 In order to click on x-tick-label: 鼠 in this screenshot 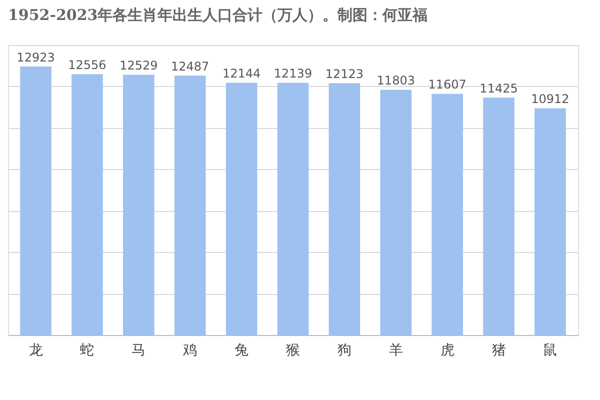, I will do `click(550, 350)`.